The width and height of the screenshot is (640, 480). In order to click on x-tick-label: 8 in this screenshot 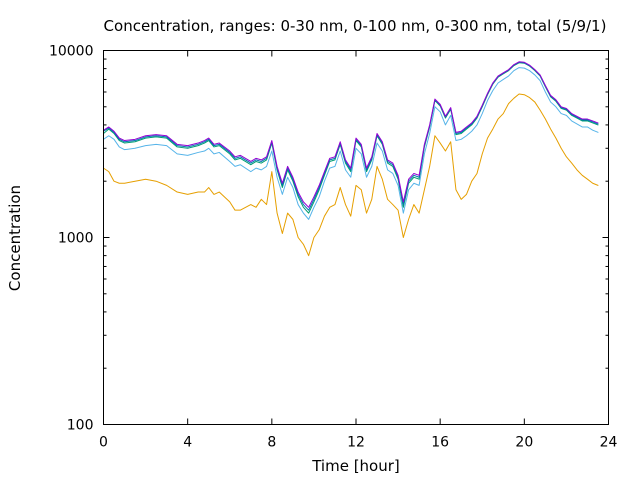, I will do `click(271, 443)`.